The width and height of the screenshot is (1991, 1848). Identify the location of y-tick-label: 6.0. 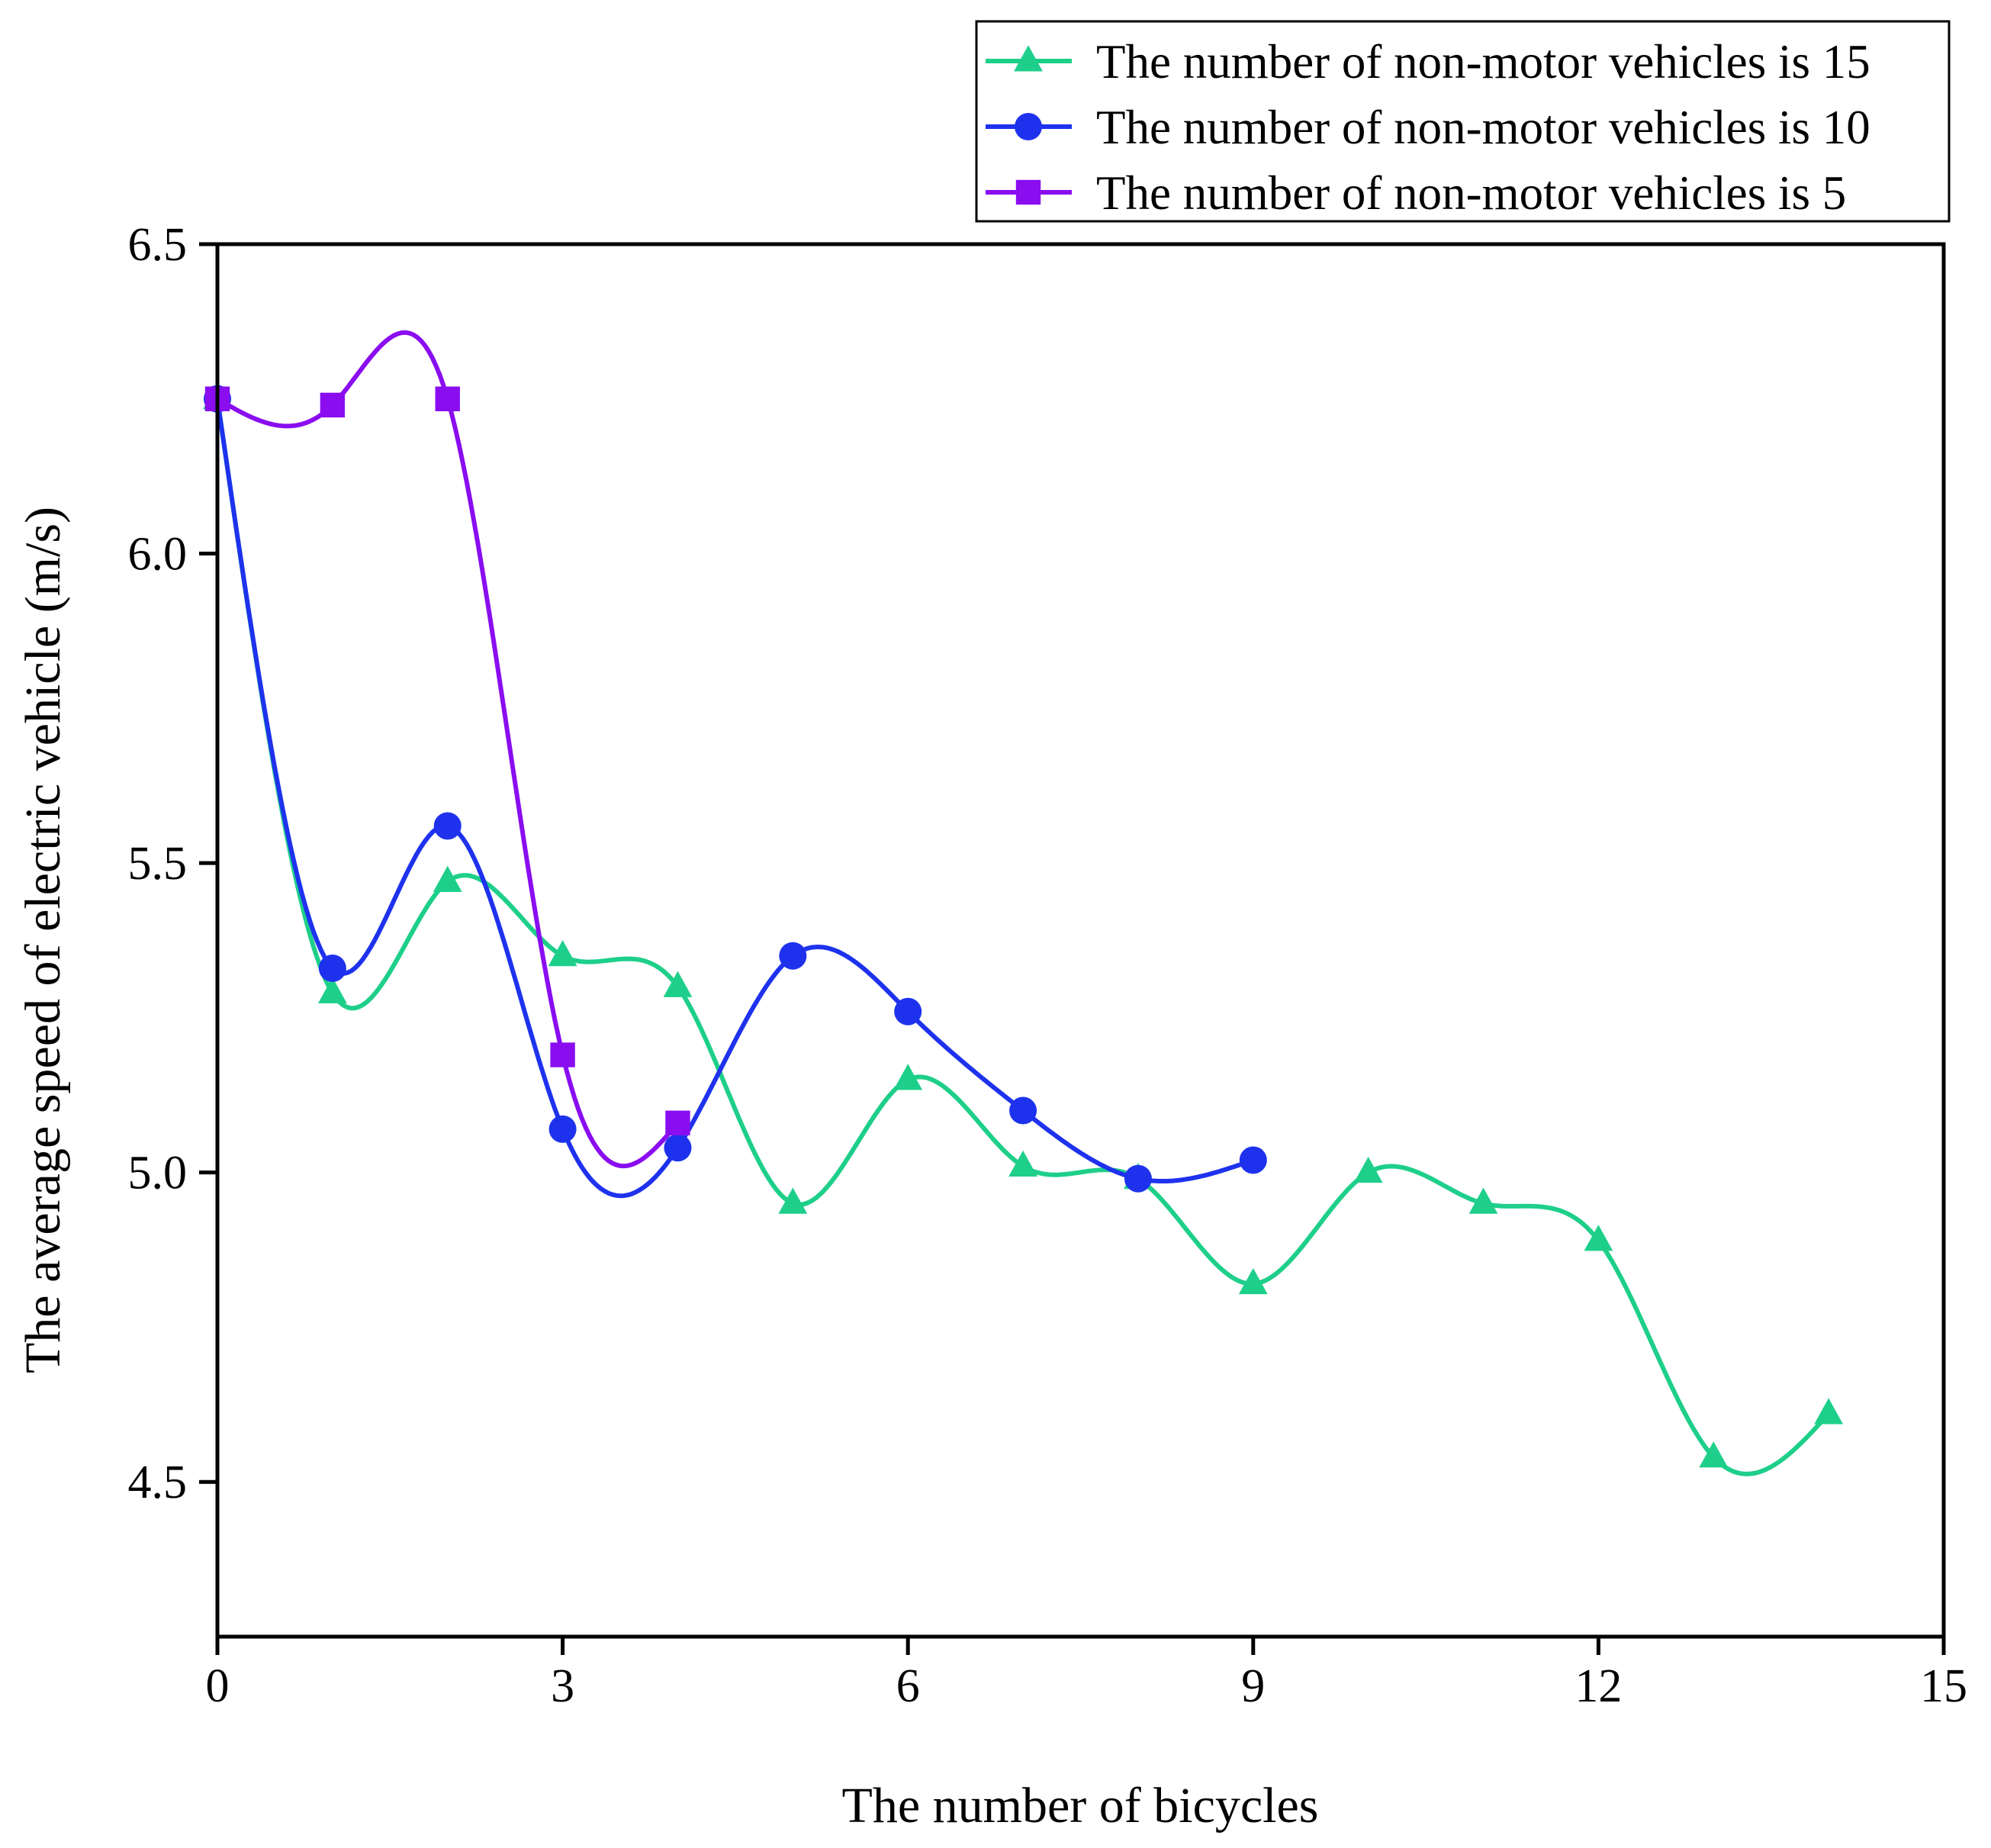
(158, 555).